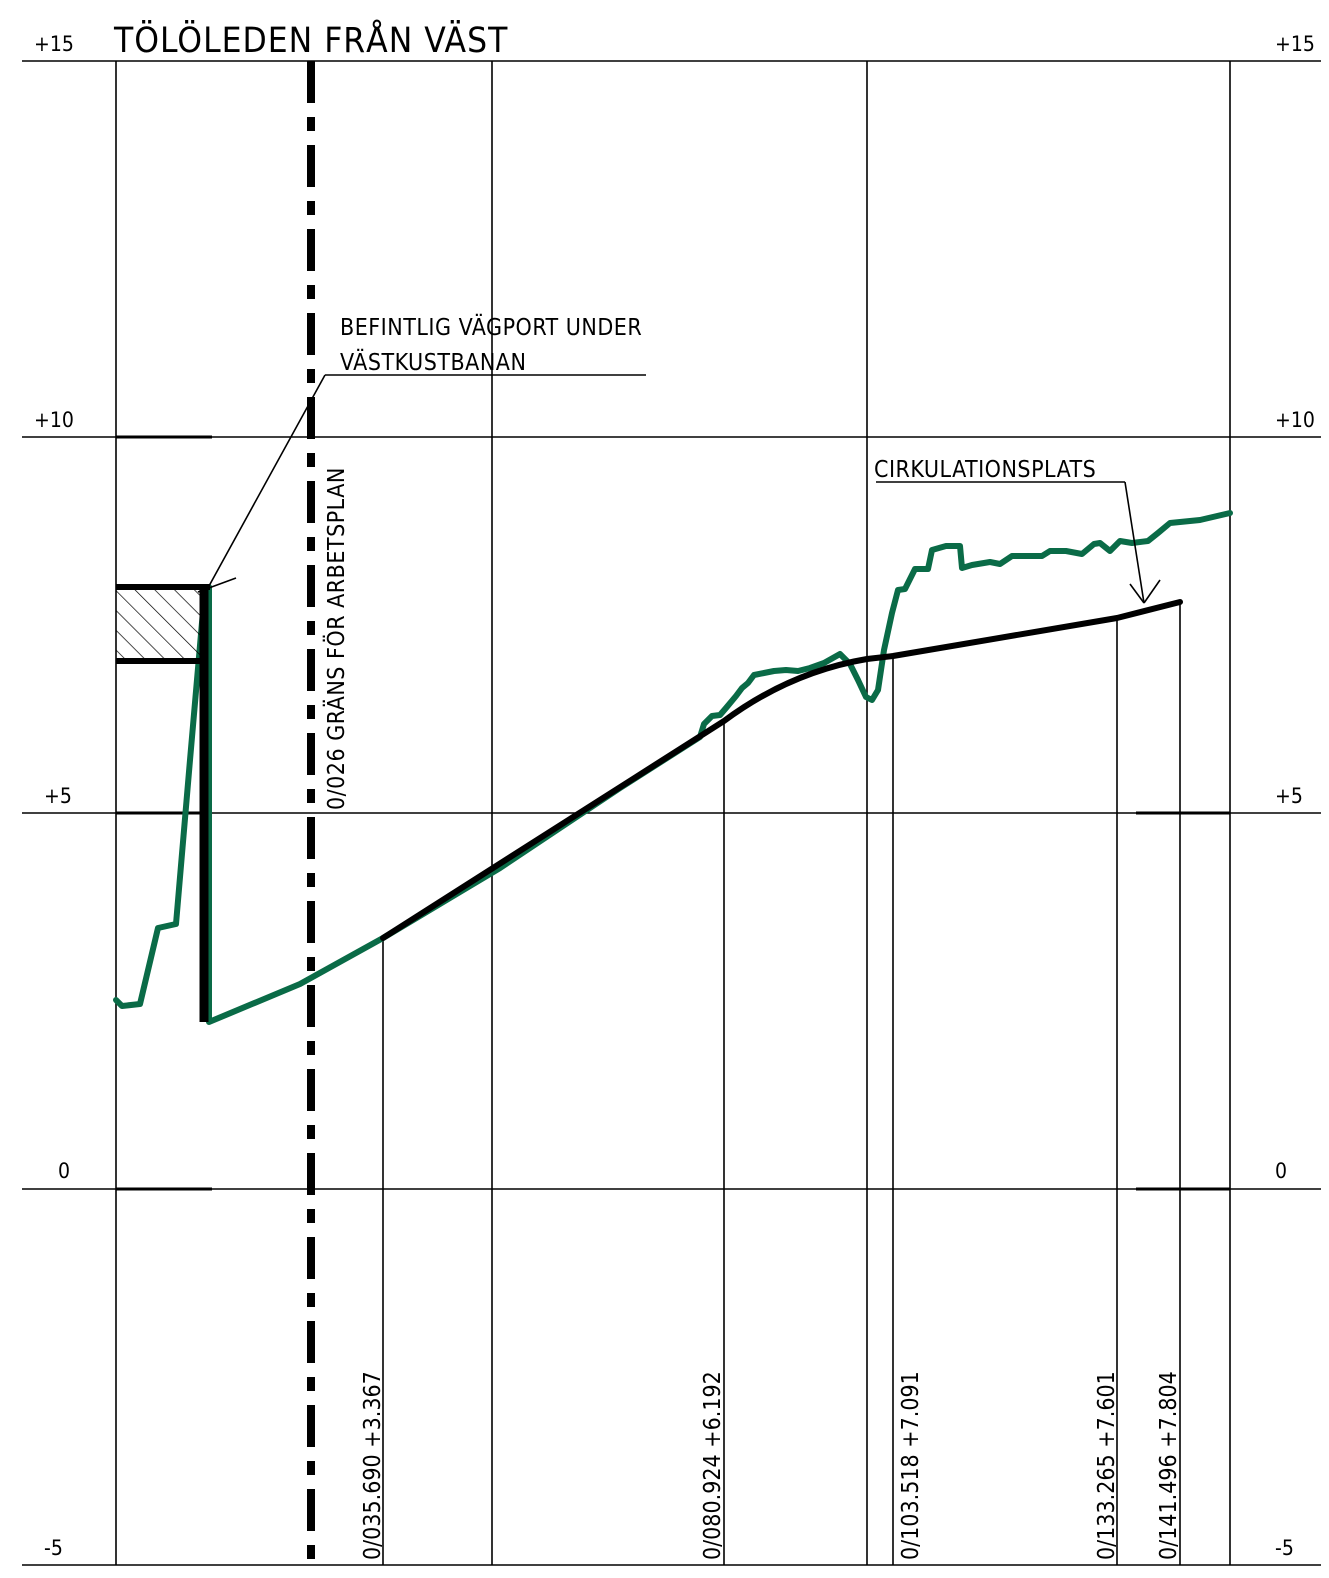 Image resolution: width=1329 pixels, height=1578 pixels. Describe the element at coordinates (1018, 542) in the screenshot. I see `roundabout-leader` at that location.